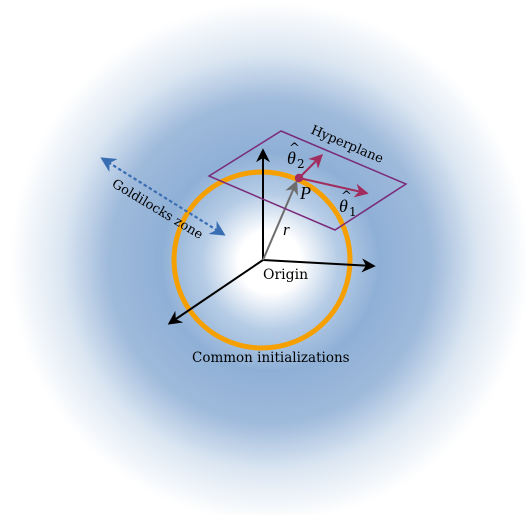 The image size is (526, 515). I want to click on hyperplane, so click(307, 180).